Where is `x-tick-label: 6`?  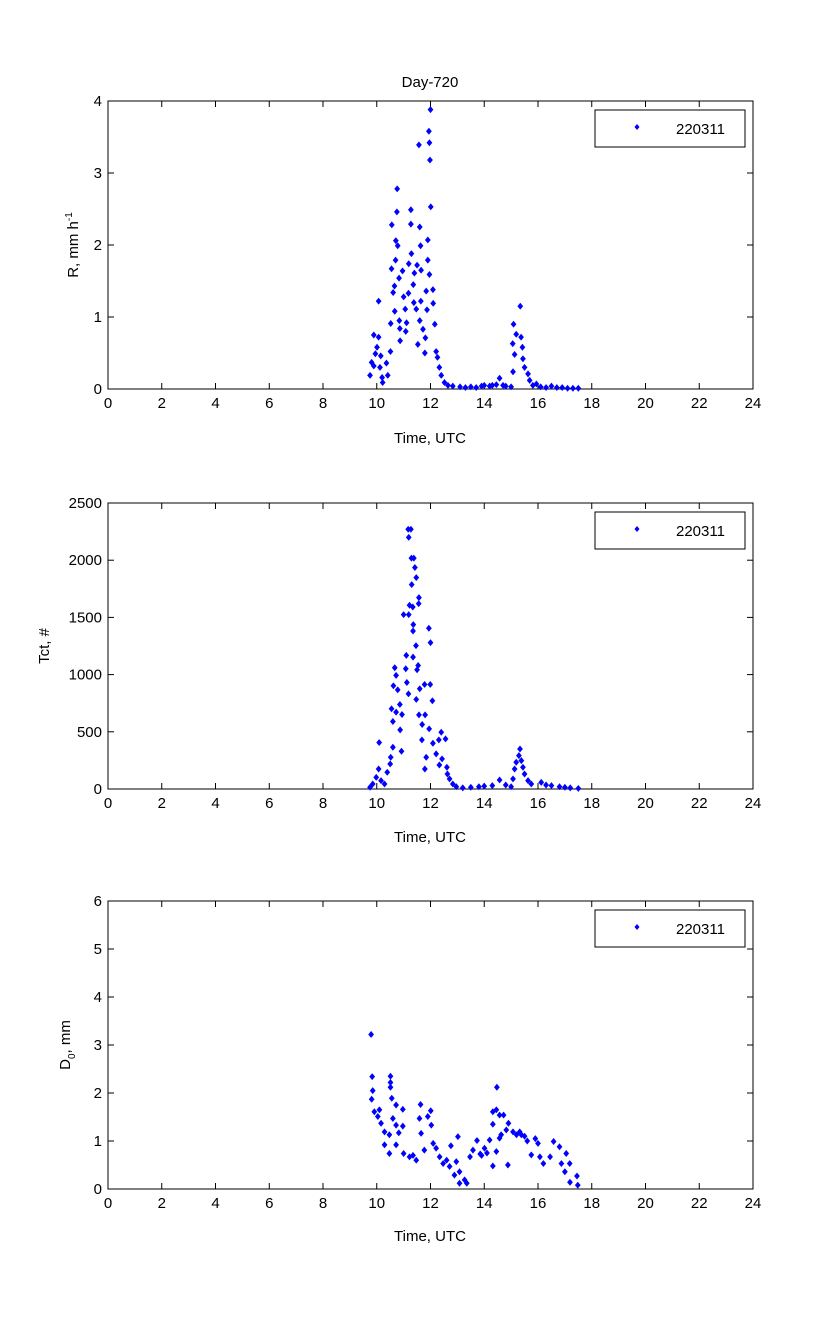
x-tick-label: 6 is located at coordinates (269, 803).